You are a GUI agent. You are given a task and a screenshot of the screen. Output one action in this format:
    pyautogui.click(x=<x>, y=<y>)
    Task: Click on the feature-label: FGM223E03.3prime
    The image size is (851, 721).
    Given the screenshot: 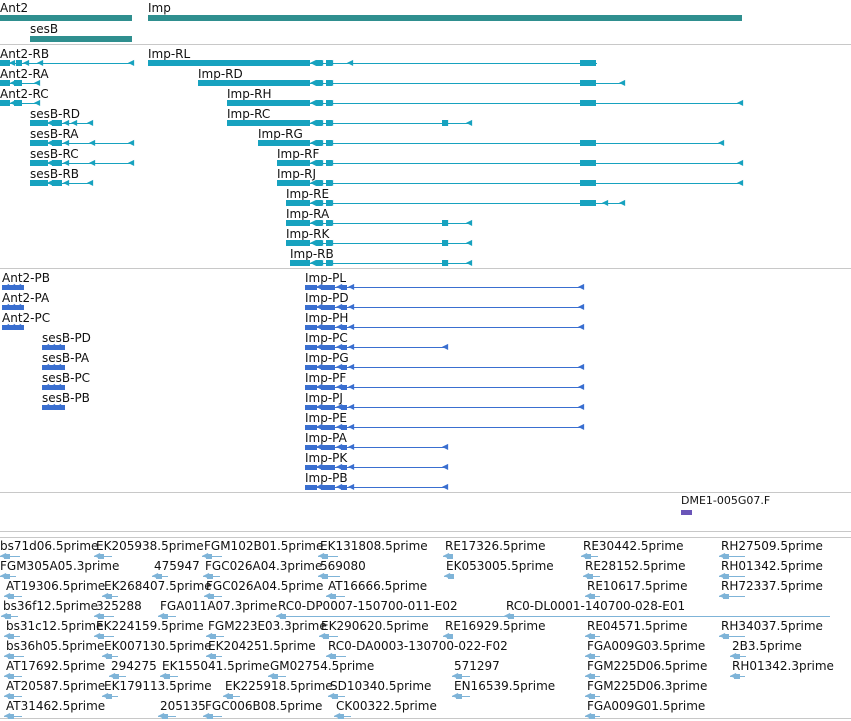 What is the action you would take?
    pyautogui.click(x=267, y=626)
    